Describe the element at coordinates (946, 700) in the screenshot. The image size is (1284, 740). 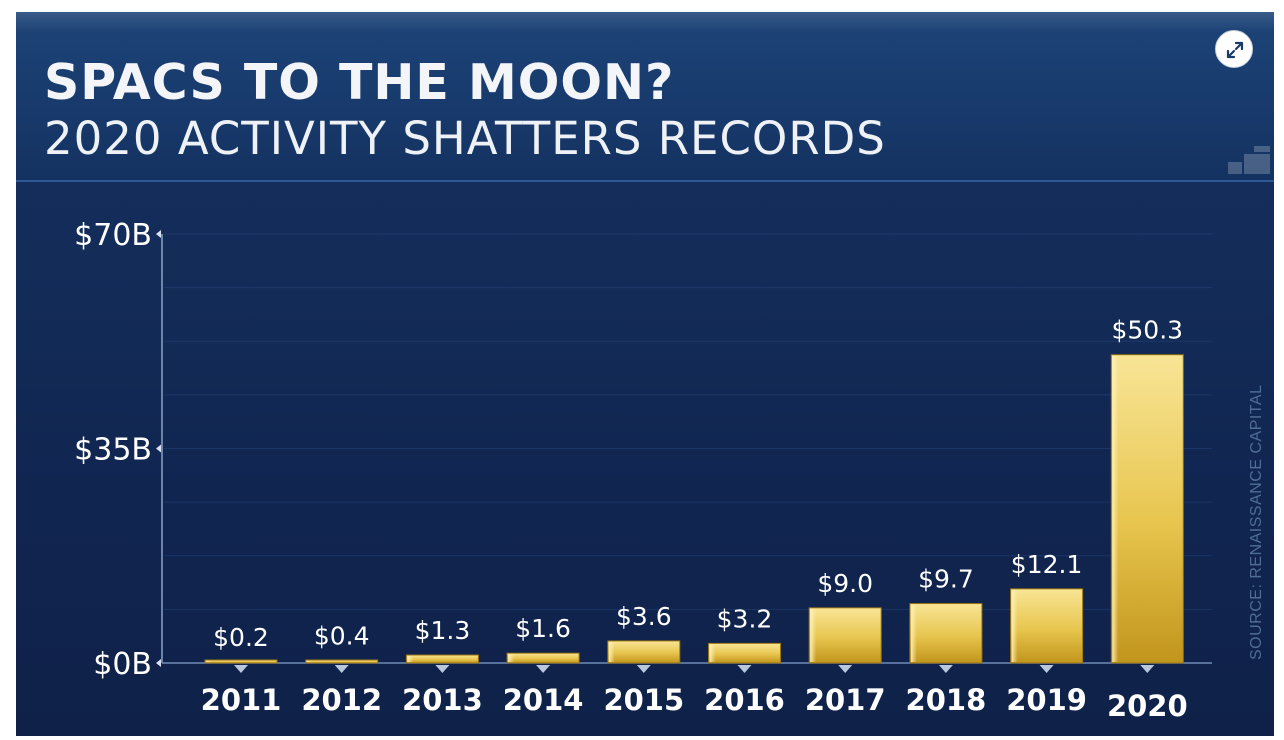
I see `x-tick-label: 2018` at that location.